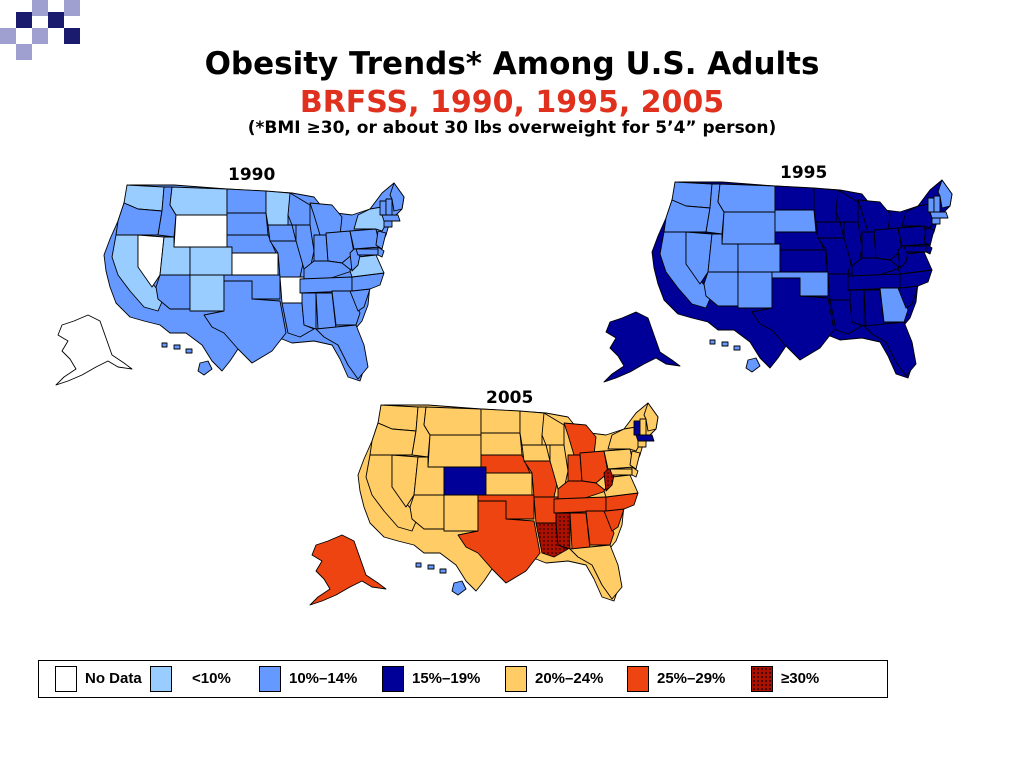  What do you see at coordinates (804, 173) in the screenshot?
I see `map-year-label-1995: 1995` at bounding box center [804, 173].